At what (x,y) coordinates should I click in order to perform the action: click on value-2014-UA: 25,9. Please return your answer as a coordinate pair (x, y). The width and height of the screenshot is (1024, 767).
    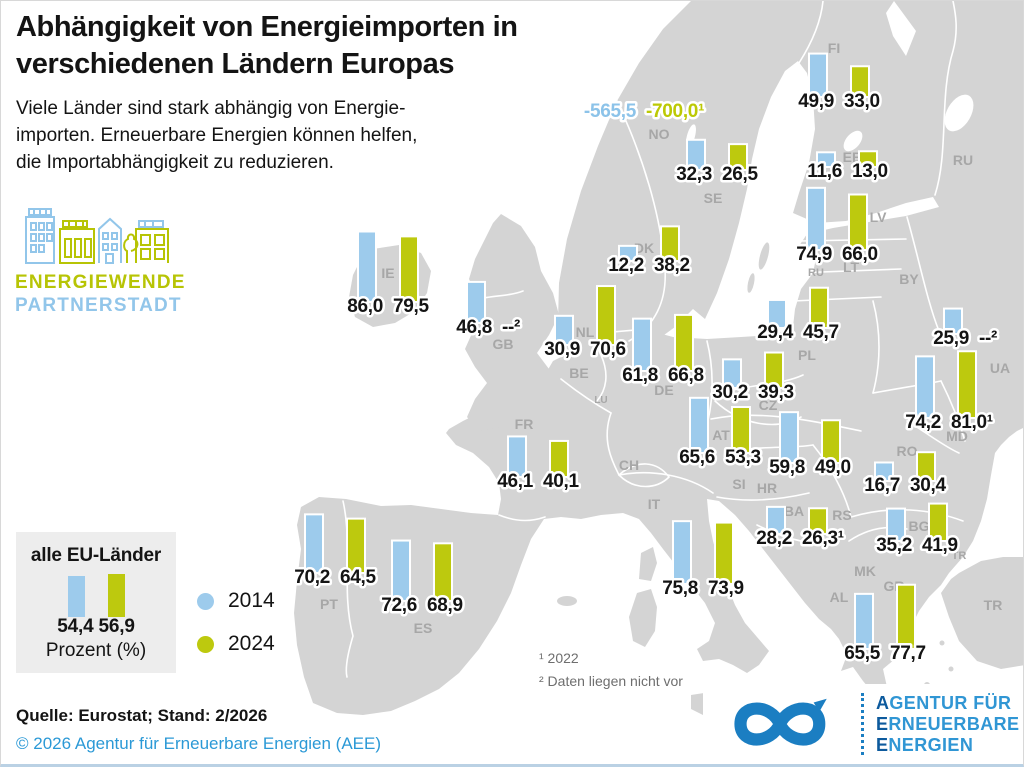
    Looking at the image, I should click on (951, 338).